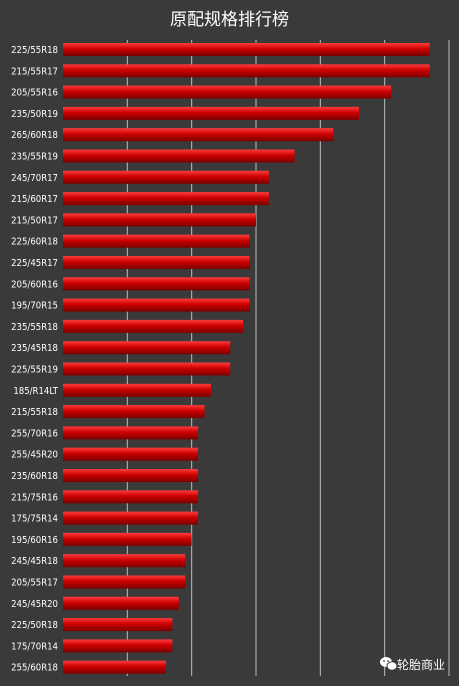 Image resolution: width=459 pixels, height=686 pixels. Describe the element at coordinates (34, 625) in the screenshot. I see `category-label: 225/50R18` at that location.